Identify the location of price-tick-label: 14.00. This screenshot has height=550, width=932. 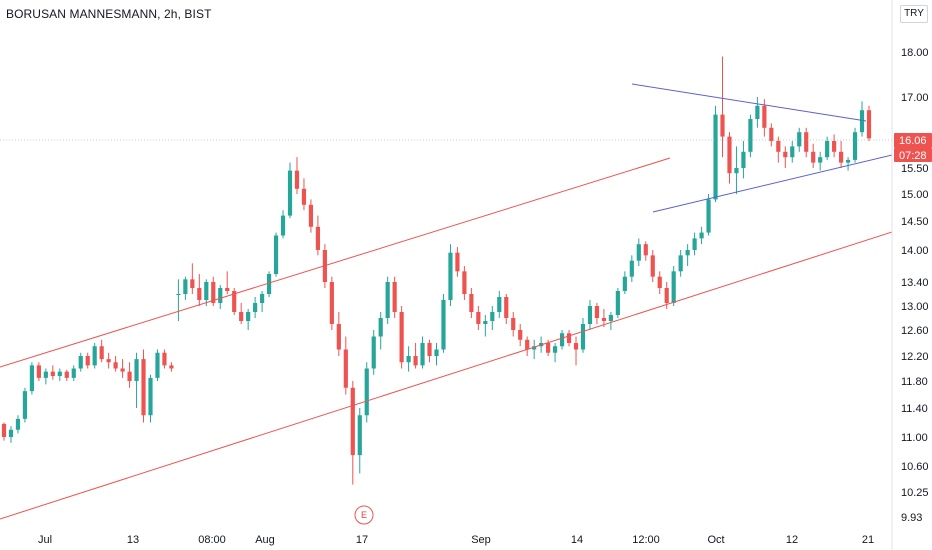
(915, 251).